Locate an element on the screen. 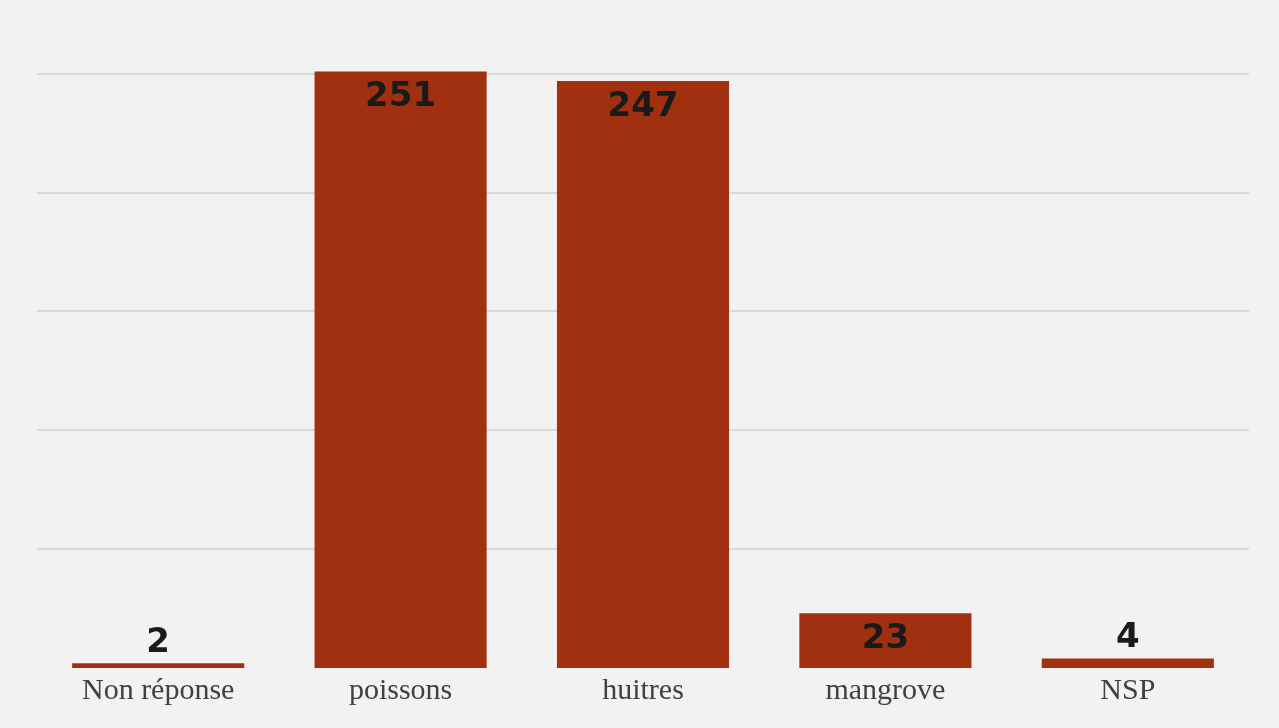  data-label: 4 is located at coordinates (1127, 635).